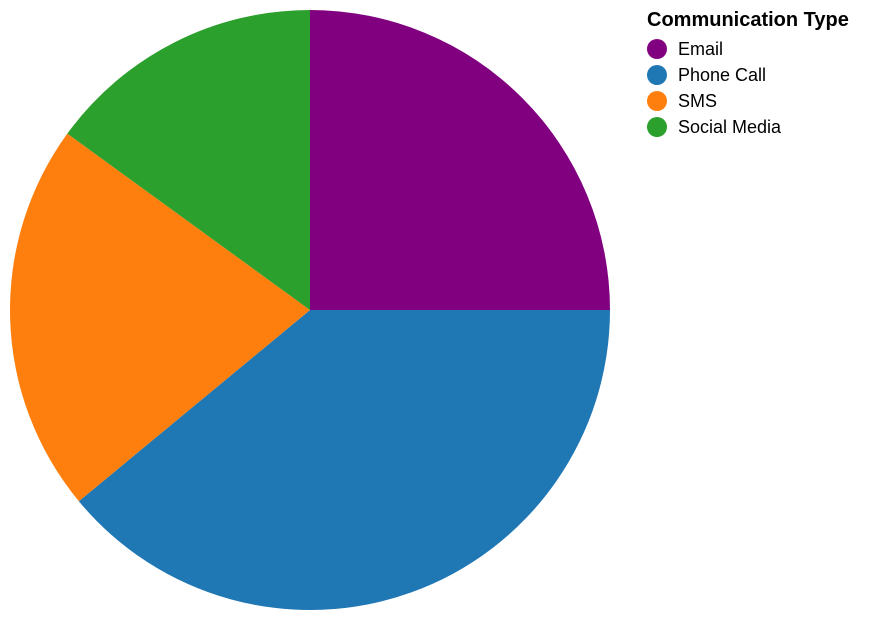 Image resolution: width=880 pixels, height=620 pixels. What do you see at coordinates (698, 100) in the screenshot?
I see `legend-label: SMS` at bounding box center [698, 100].